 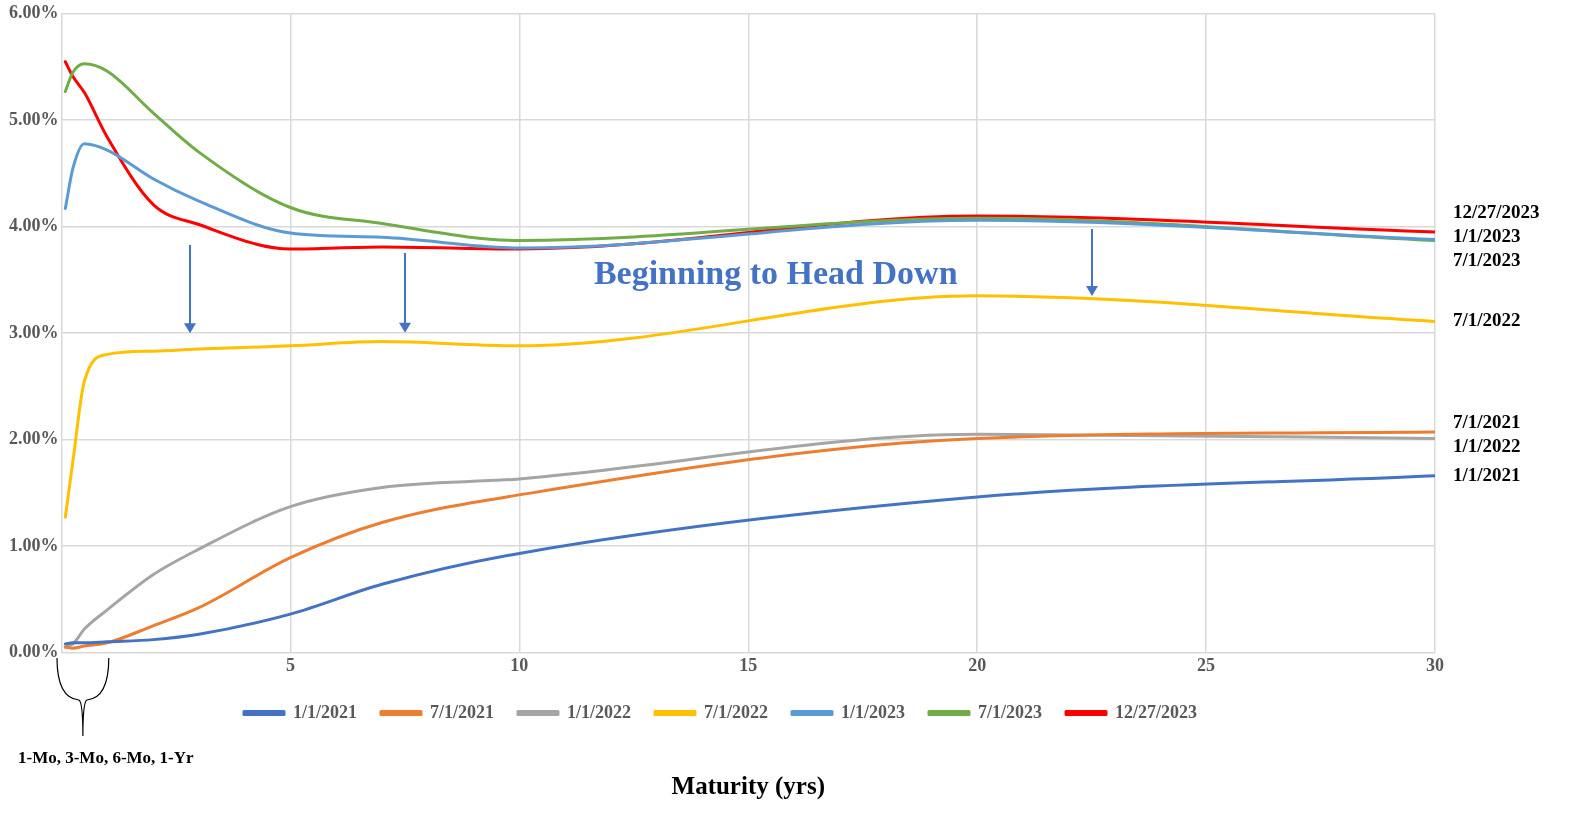 What do you see at coordinates (1487, 236) in the screenshot?
I see `text: 1/1/2023` at bounding box center [1487, 236].